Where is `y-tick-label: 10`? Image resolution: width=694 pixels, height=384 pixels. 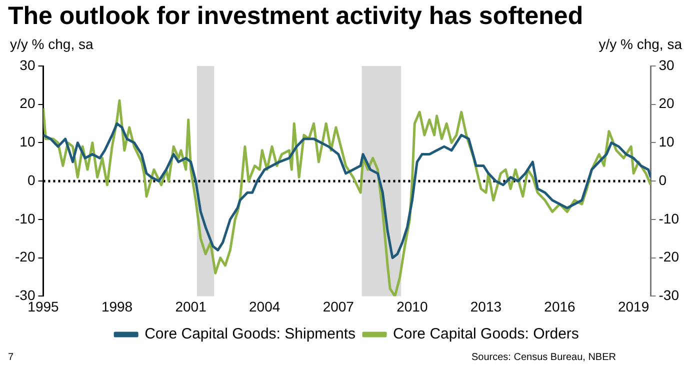 y-tick-label: 10 is located at coordinates (28, 142).